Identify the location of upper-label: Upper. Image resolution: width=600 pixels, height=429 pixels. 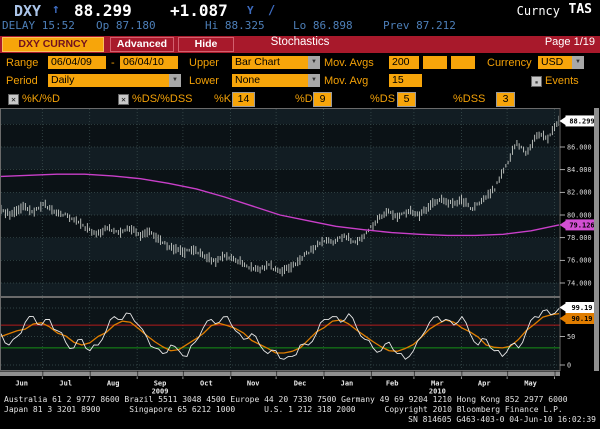
(204, 63).